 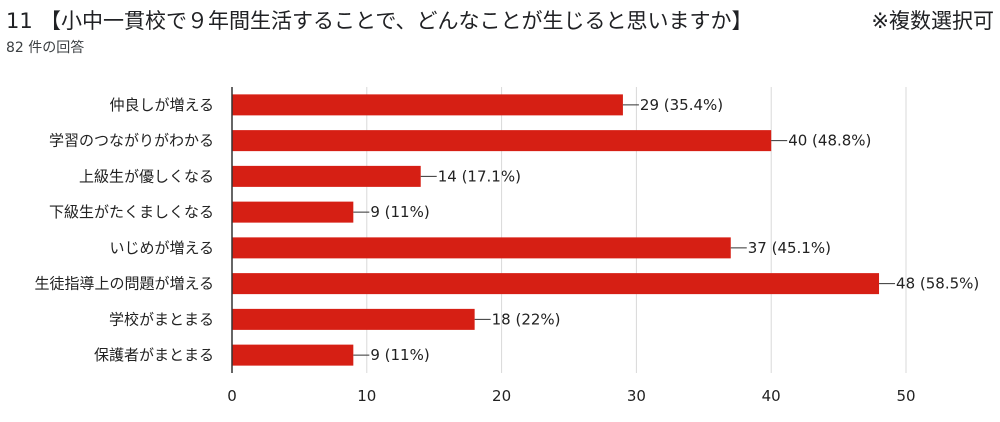 I want to click on category-label: 生徒指導上の問題が増える, so click(x=124, y=284).